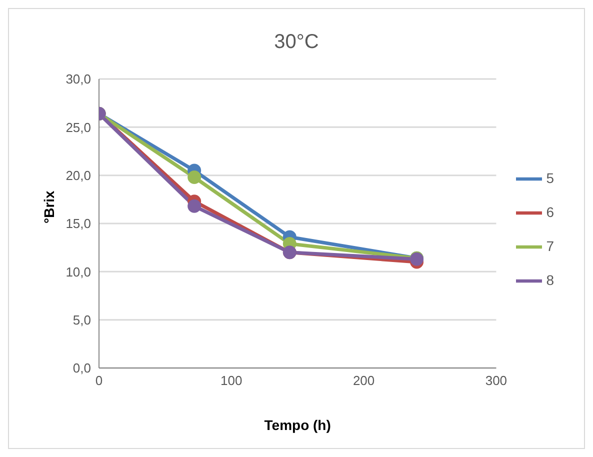 The image size is (593, 457). I want to click on y-tick-label: 20,0, so click(78, 175).